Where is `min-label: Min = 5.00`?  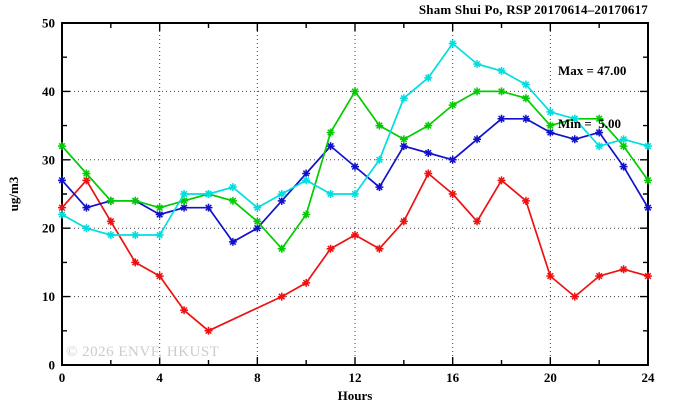 min-label: Min = 5.00 is located at coordinates (590, 123).